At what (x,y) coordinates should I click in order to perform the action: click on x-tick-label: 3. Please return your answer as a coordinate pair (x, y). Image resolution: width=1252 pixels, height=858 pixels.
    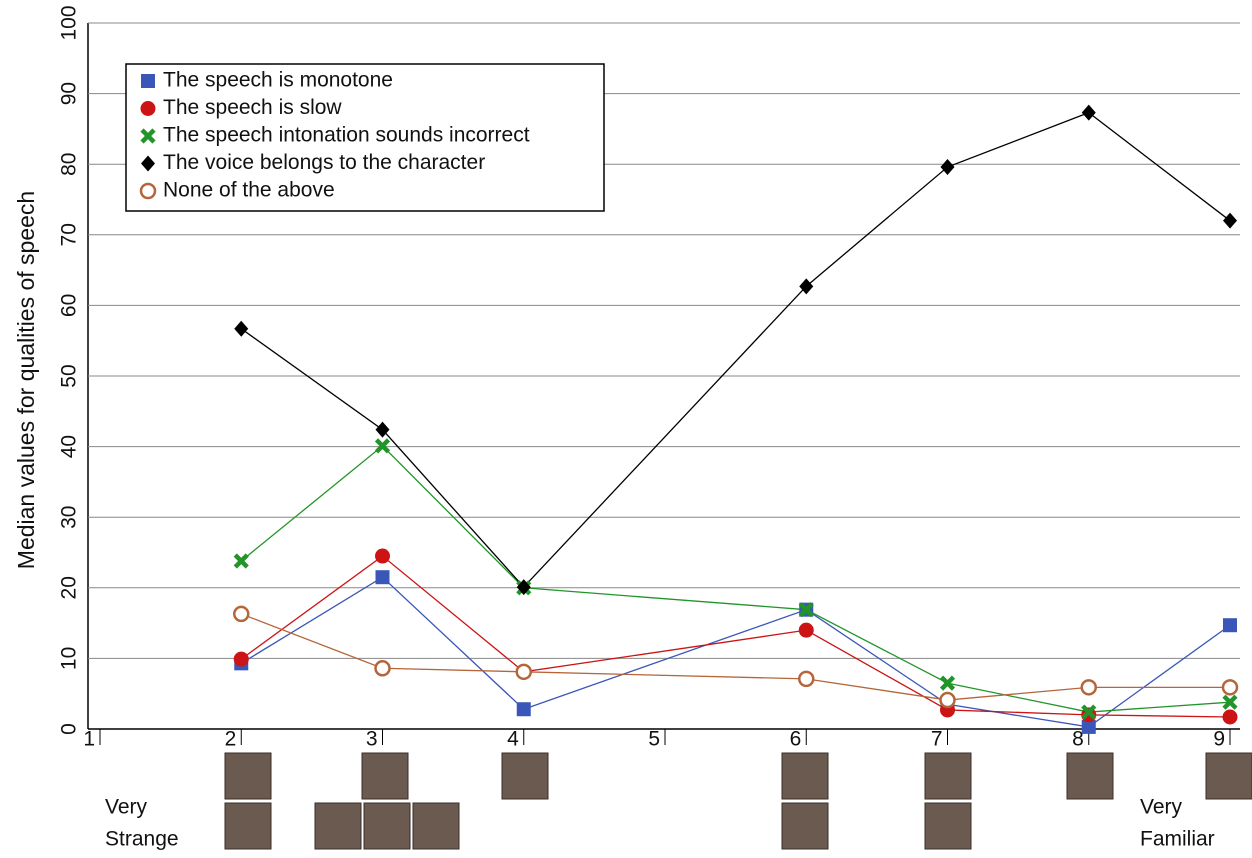
    Looking at the image, I should click on (372, 739).